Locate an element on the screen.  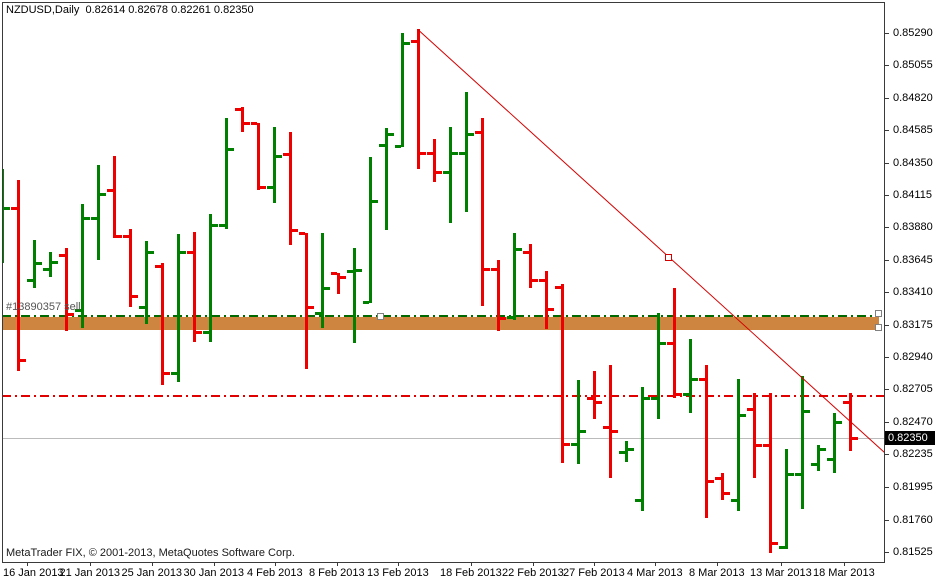
time-axis-label: 25 Jan 2013 is located at coordinates (152, 573).